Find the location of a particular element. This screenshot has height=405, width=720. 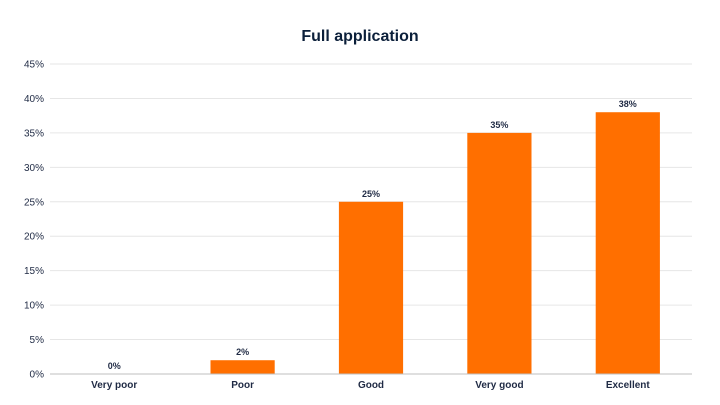

y-tick-label: 5% is located at coordinates (37, 340).